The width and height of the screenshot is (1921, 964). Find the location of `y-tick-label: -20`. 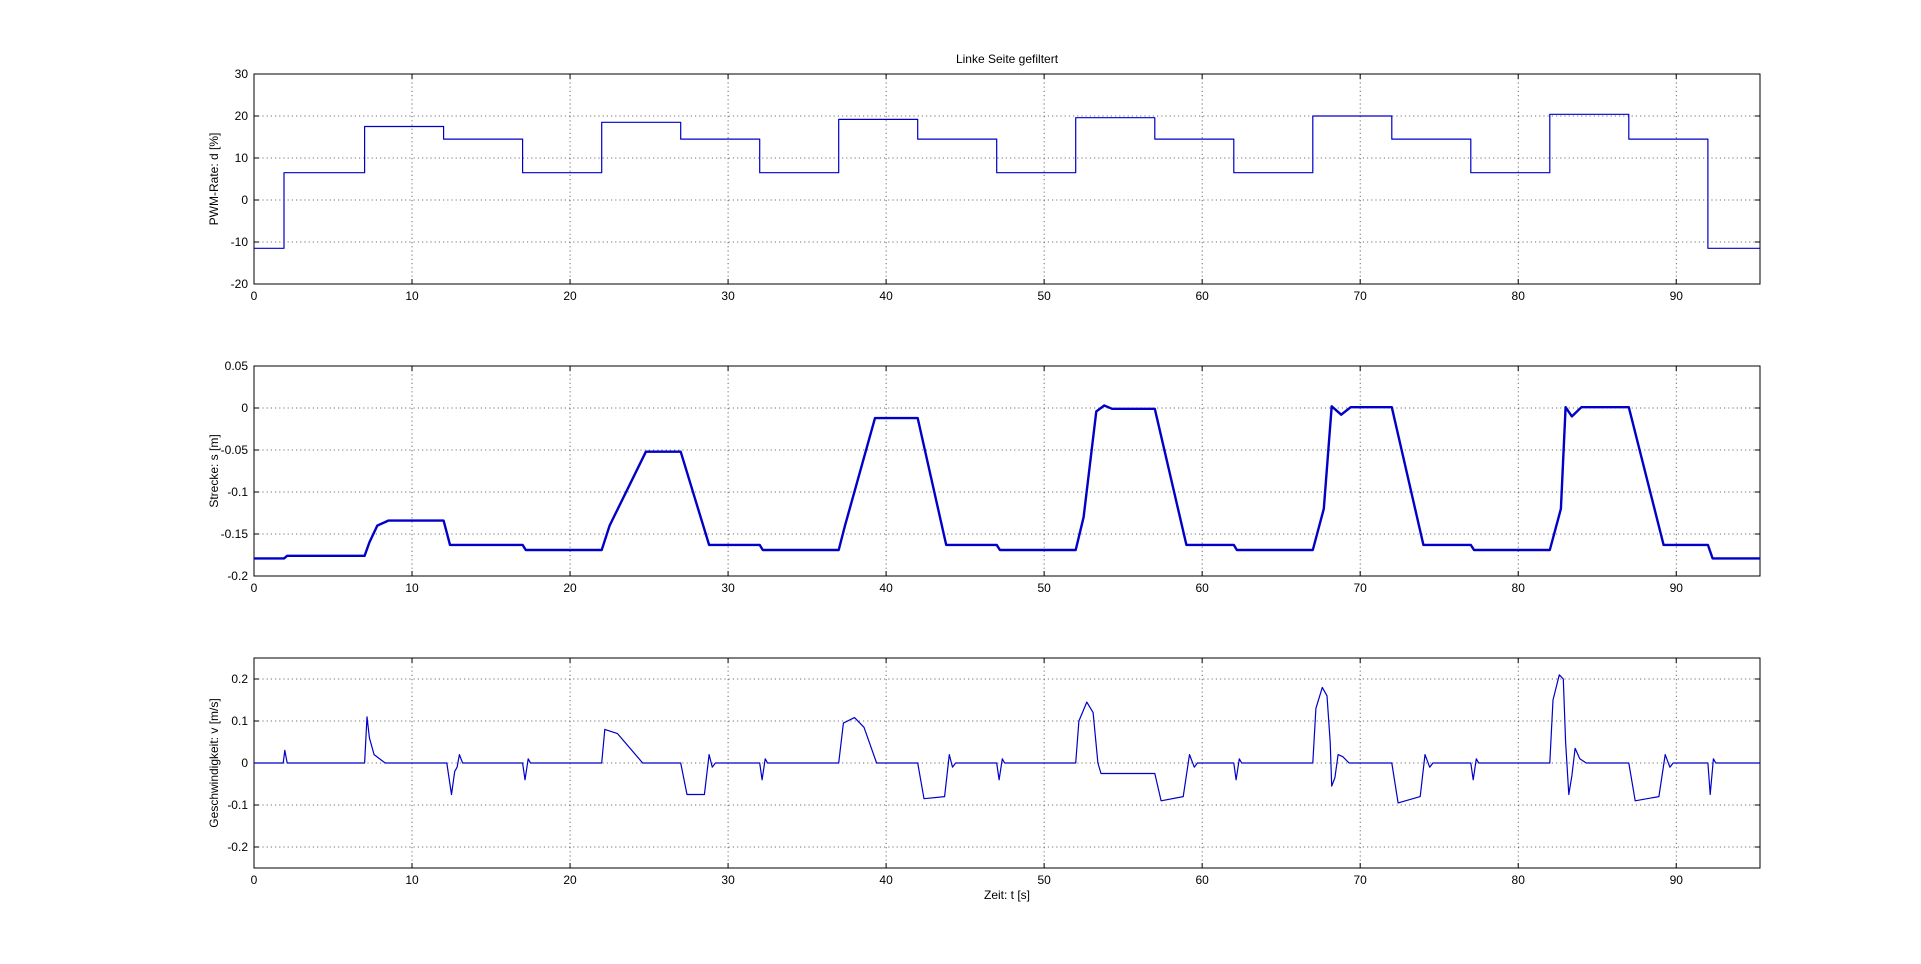

y-tick-label: -20 is located at coordinates (240, 284).